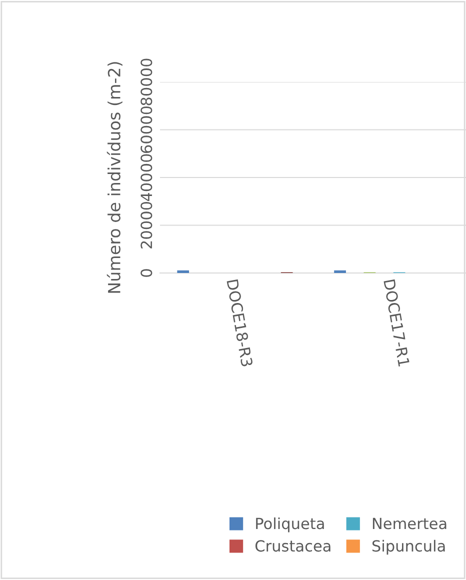  I want to click on y-tick-label: 0, so click(146, 273).